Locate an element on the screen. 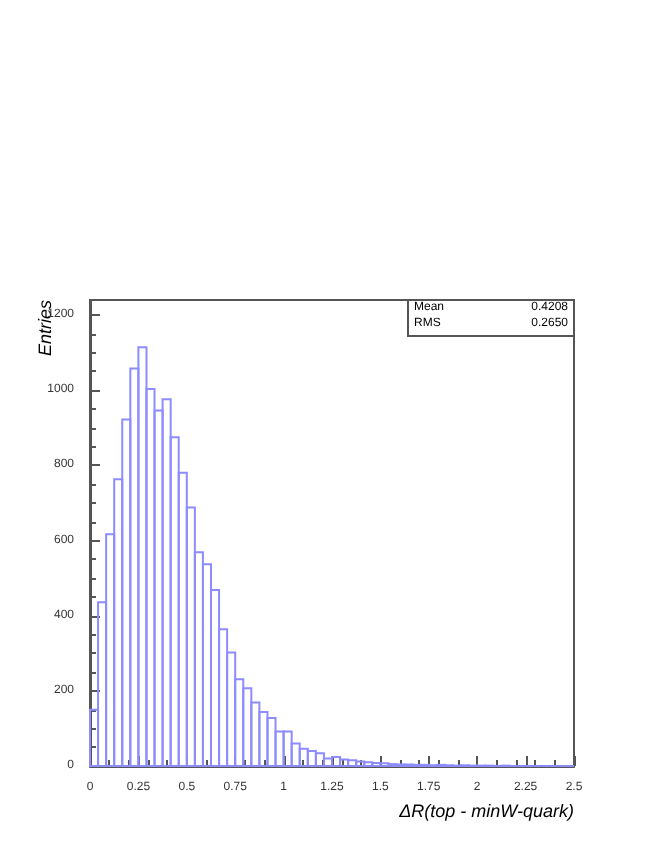 This screenshot has height=846, width=654. x-axis-title: ΔR(top - minW-quark) is located at coordinates (486, 811).